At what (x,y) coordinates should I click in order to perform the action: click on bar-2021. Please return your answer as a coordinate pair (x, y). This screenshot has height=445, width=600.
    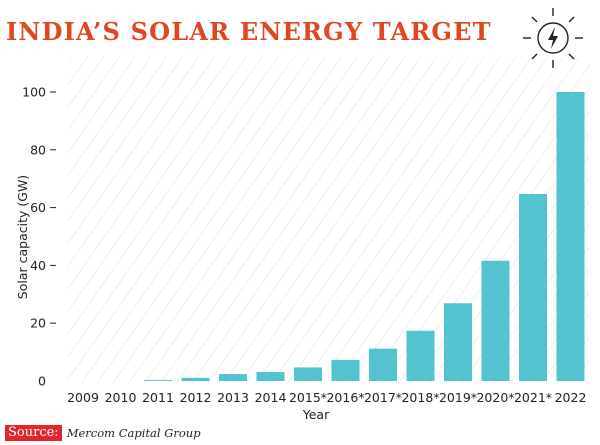
    Looking at the image, I should click on (533, 287).